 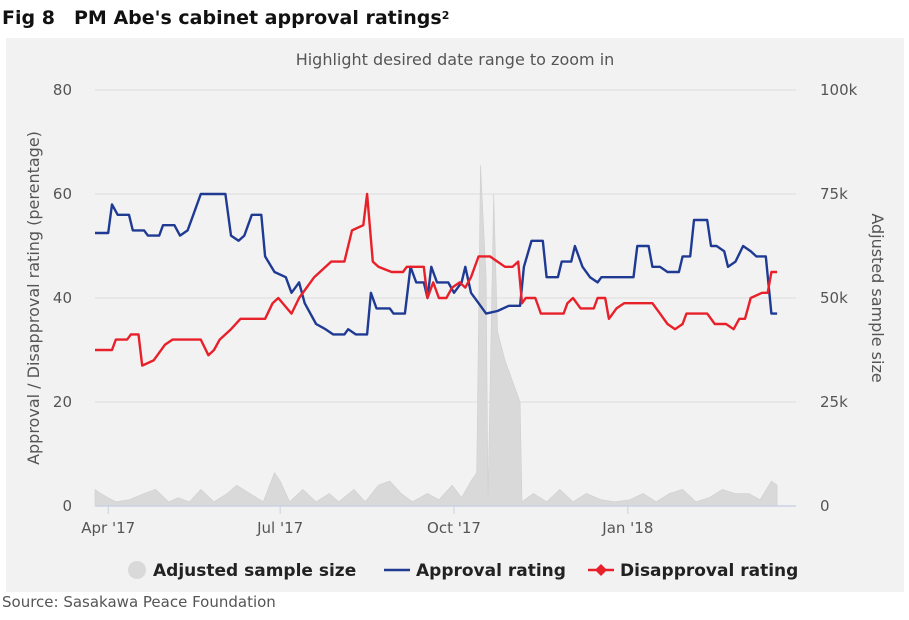 I want to click on figure-title-text: PM Abe's cabinet approval ratings, so click(x=258, y=18).